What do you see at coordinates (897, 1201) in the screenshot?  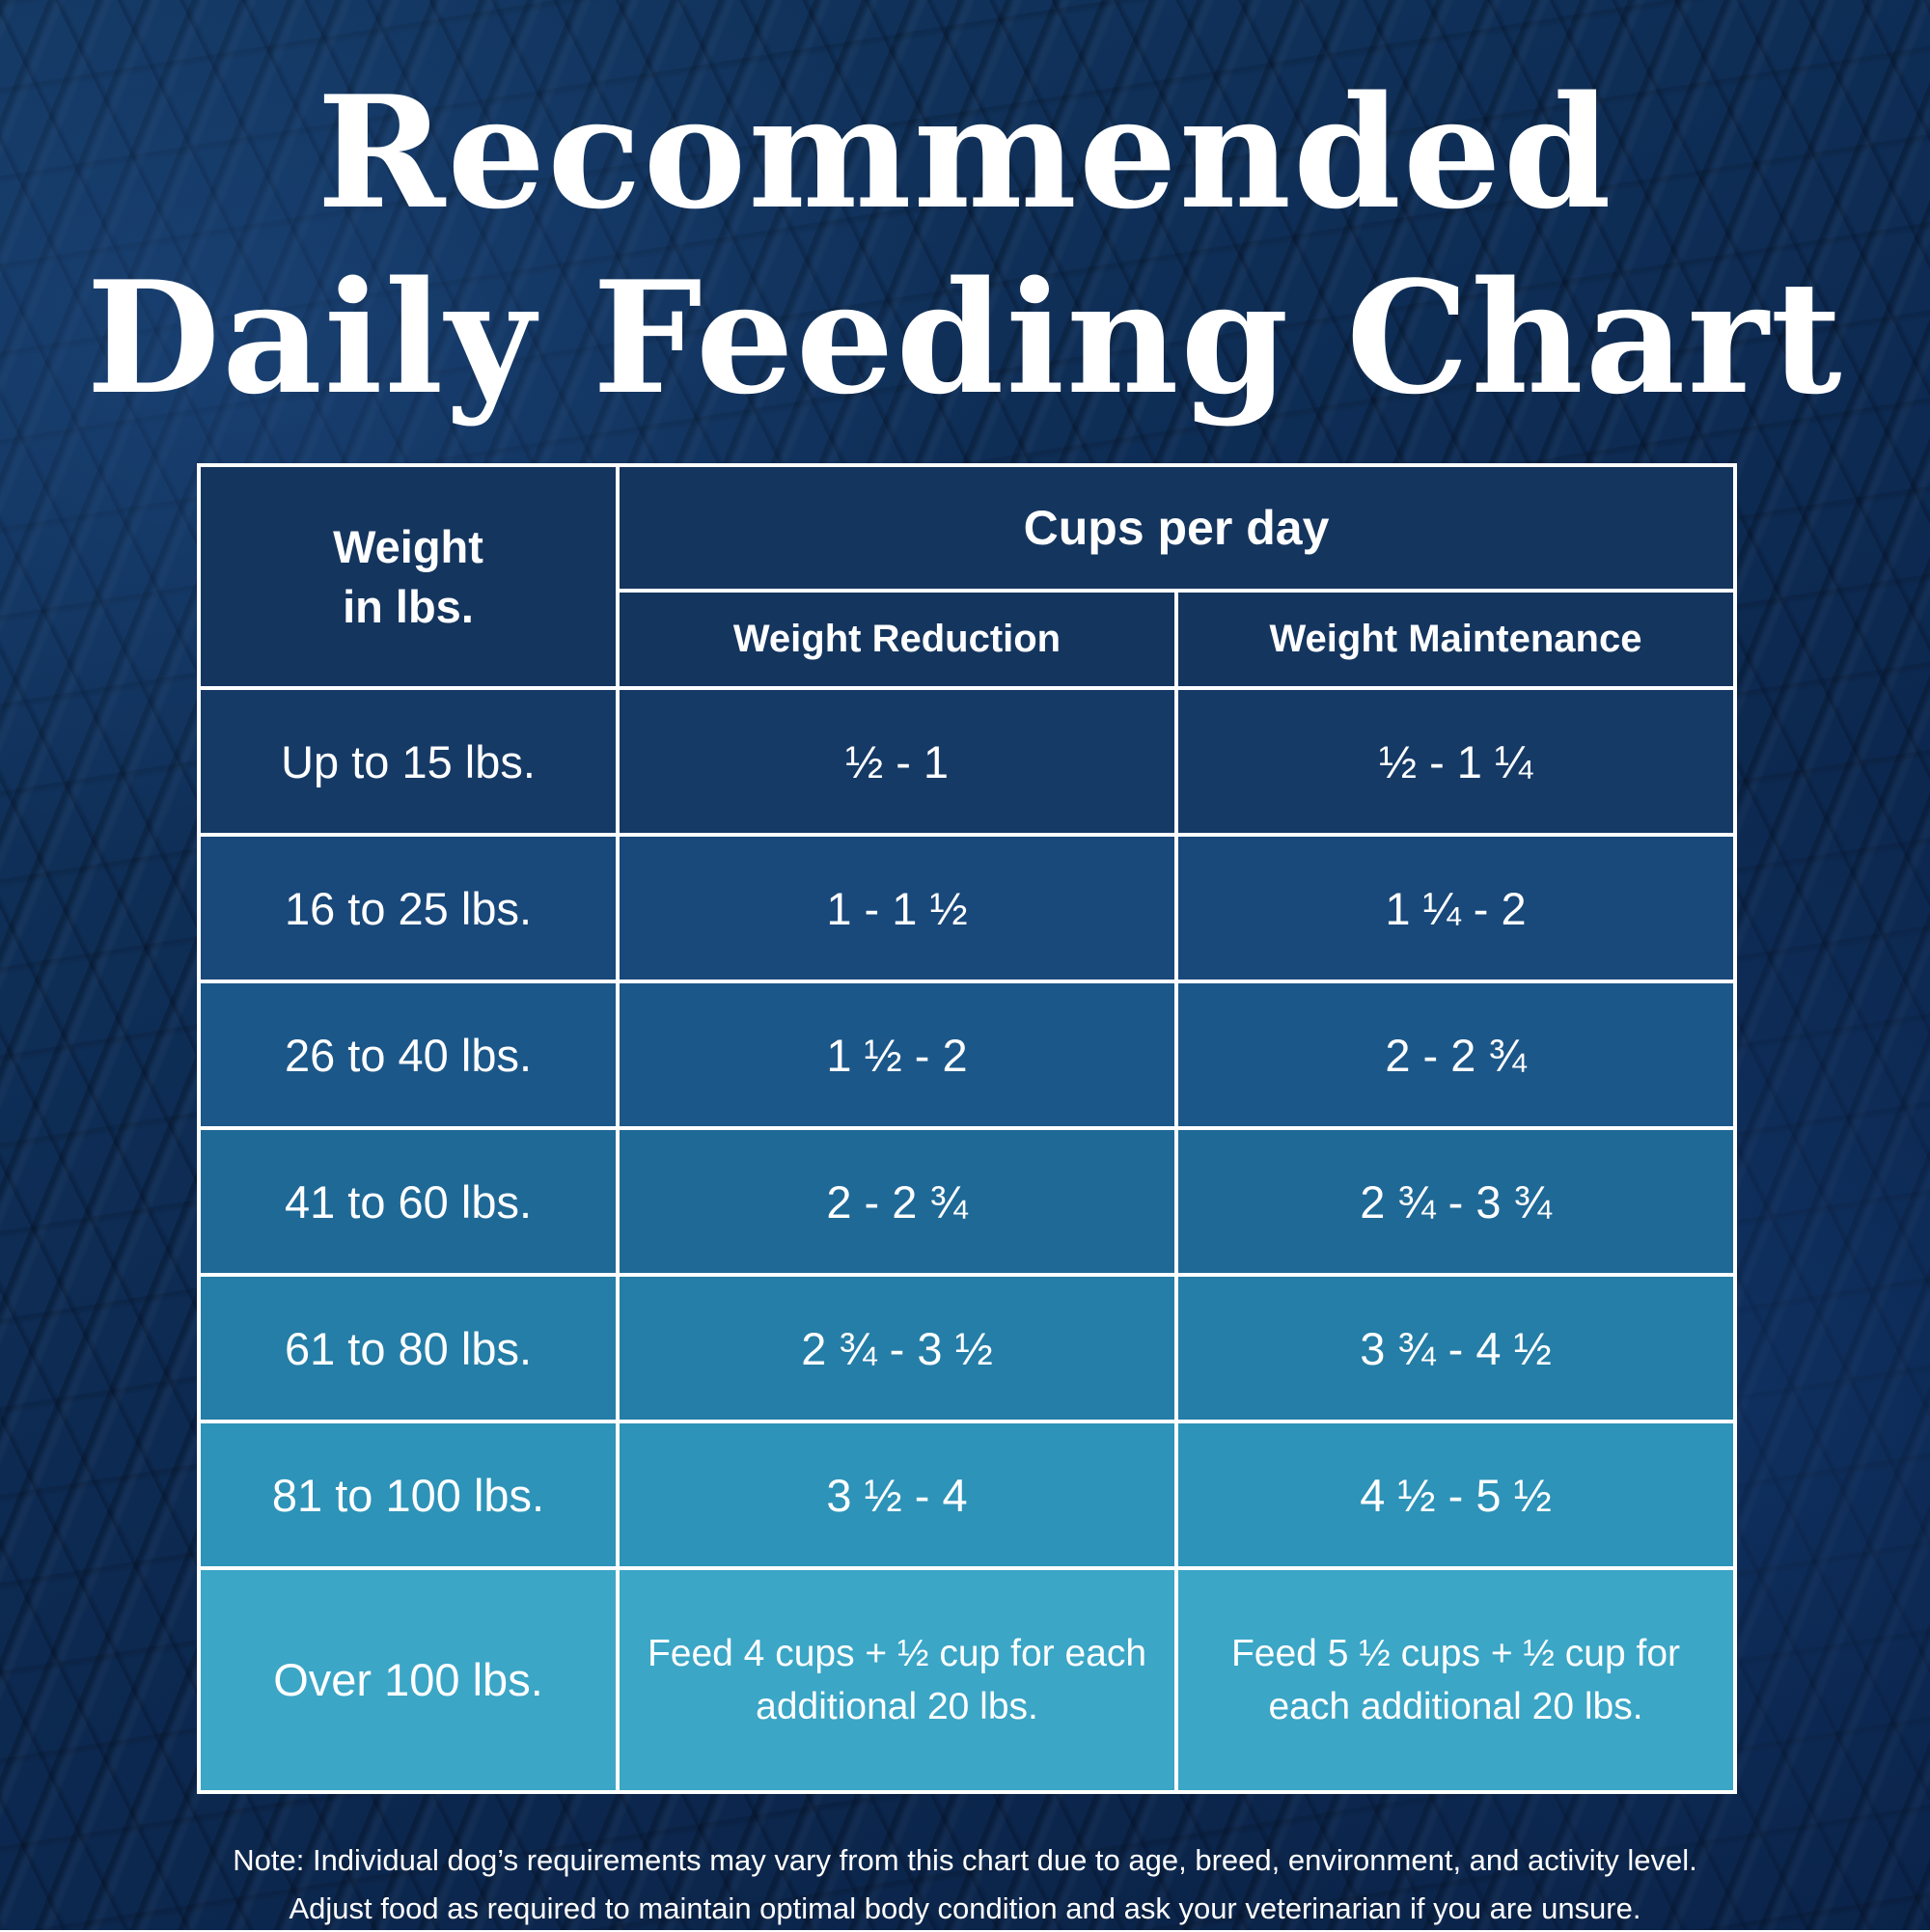 I see `reduction-cell: 2 - 2 ¾` at bounding box center [897, 1201].